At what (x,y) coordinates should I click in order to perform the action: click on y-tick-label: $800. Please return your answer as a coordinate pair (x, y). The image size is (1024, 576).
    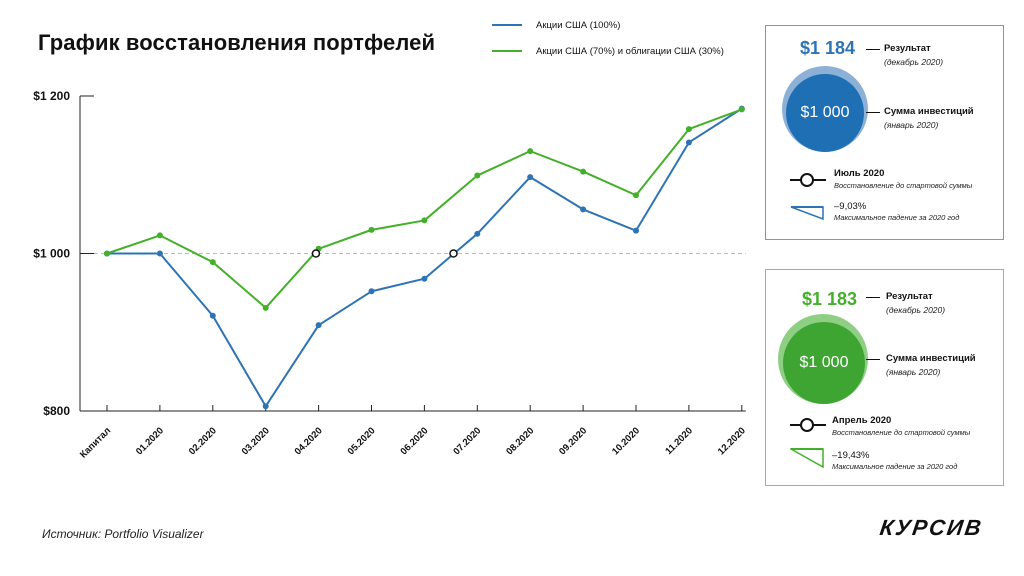
    Looking at the image, I should click on (56, 411).